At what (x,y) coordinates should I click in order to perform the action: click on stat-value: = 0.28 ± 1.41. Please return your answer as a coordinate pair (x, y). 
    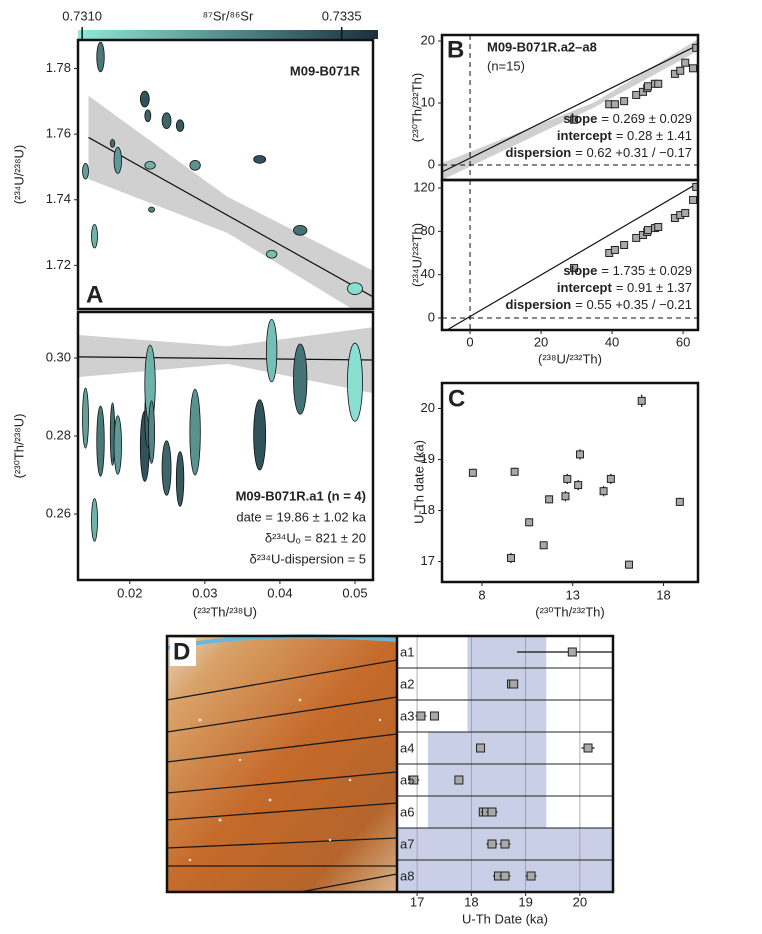
    Looking at the image, I should click on (654, 135).